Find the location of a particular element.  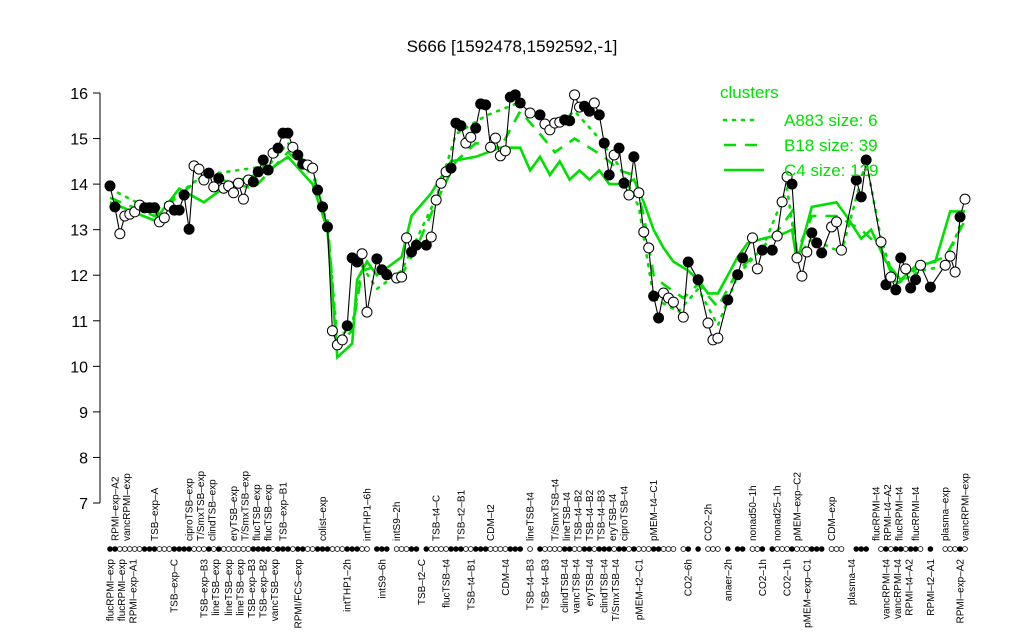

sample-marker-row is located at coordinates (537, 549).